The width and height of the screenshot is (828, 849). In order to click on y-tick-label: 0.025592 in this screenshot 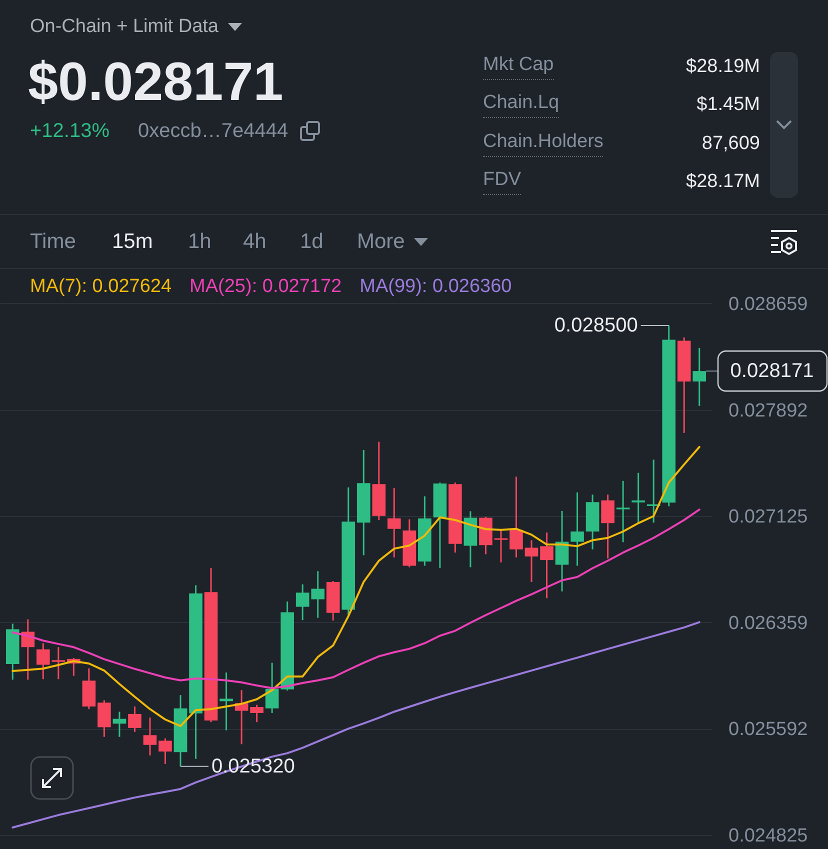, I will do `click(768, 729)`.